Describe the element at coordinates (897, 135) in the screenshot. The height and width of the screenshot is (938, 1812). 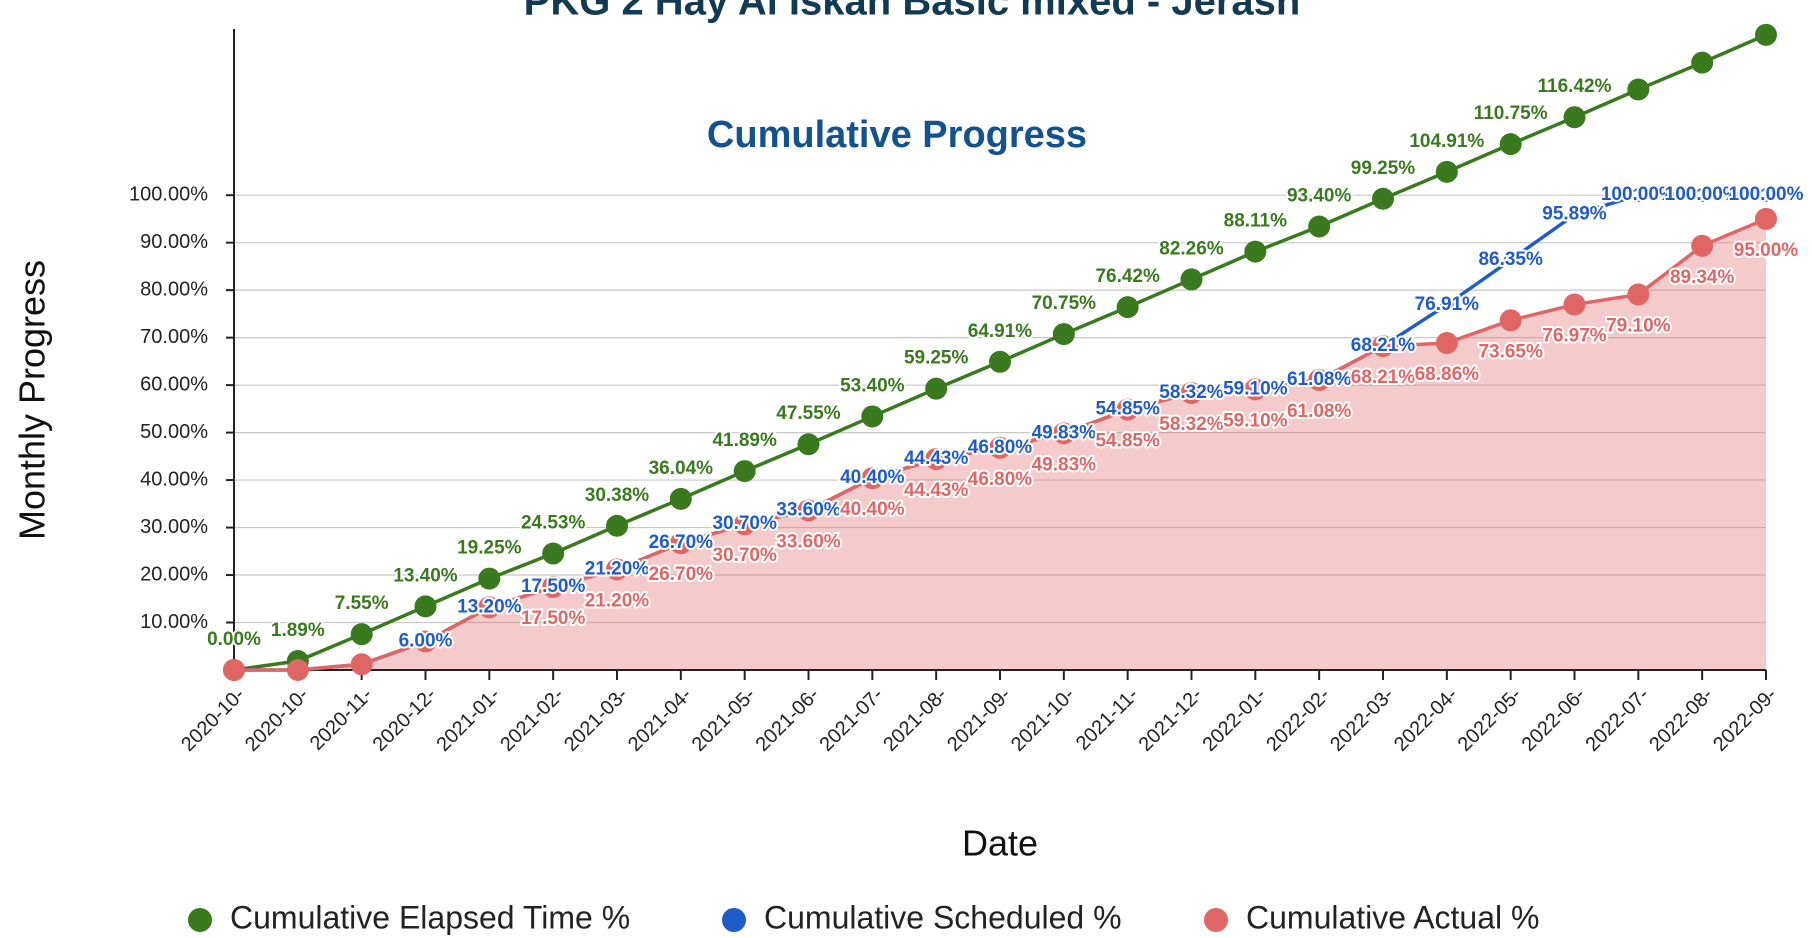
I see `chart-subtitle: Cumulative Progress` at that location.